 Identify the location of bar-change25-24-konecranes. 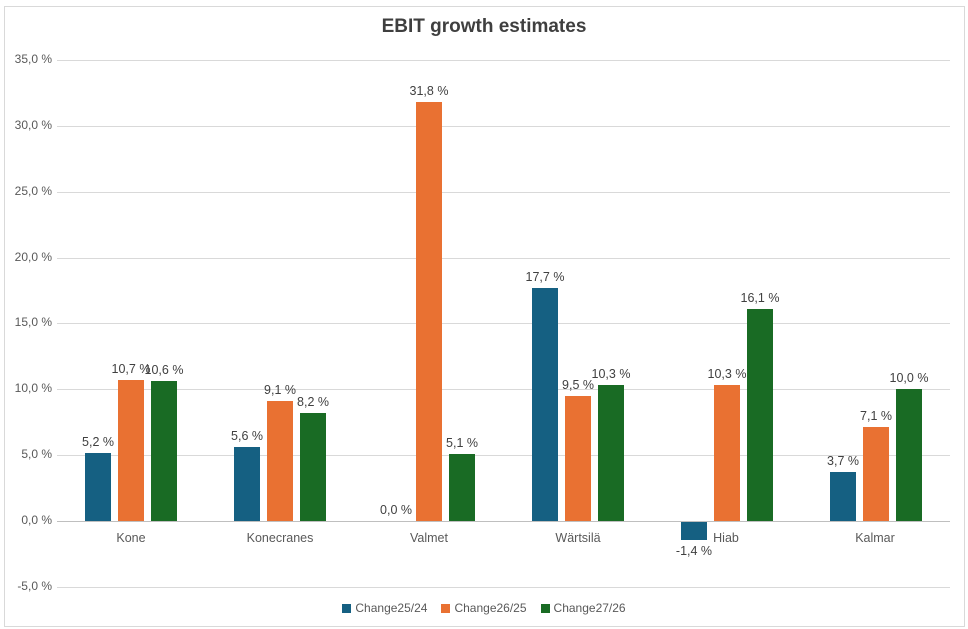
(247, 484).